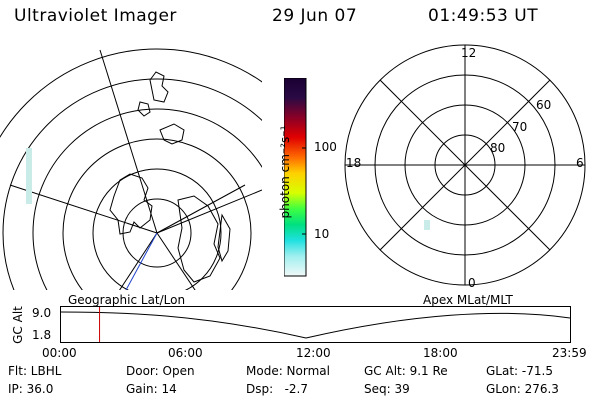  I want to click on footer-filter: Flt: LBHL, so click(35, 371).